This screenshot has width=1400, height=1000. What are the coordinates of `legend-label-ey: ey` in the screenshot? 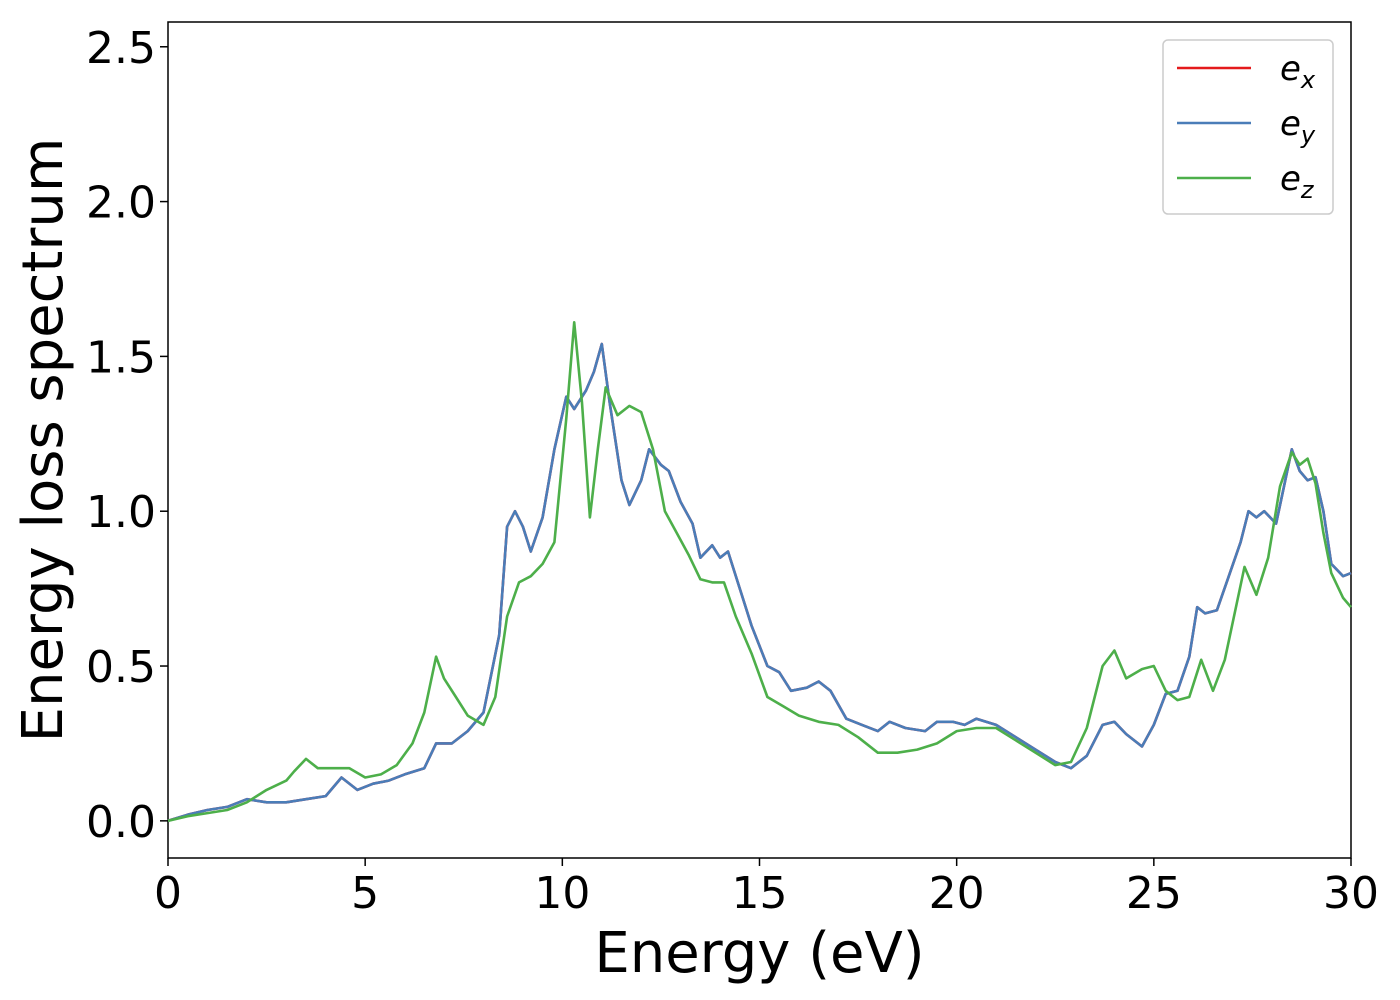 It's located at (1298, 126).